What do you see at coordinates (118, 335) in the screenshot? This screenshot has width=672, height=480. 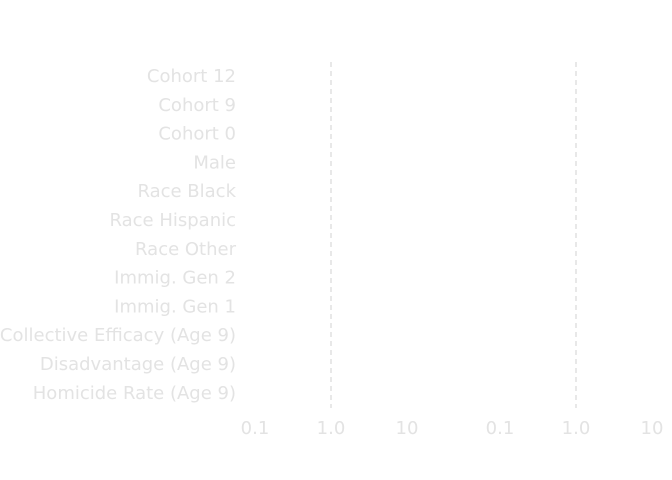 I see `category-label: Collective Efficacy (Age 9)` at bounding box center [118, 335].